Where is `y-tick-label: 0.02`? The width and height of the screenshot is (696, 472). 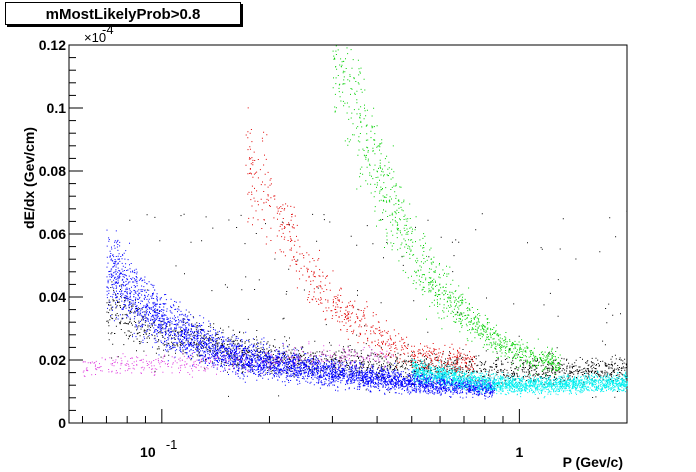 y-tick-label: 0.02 is located at coordinates (52, 360).